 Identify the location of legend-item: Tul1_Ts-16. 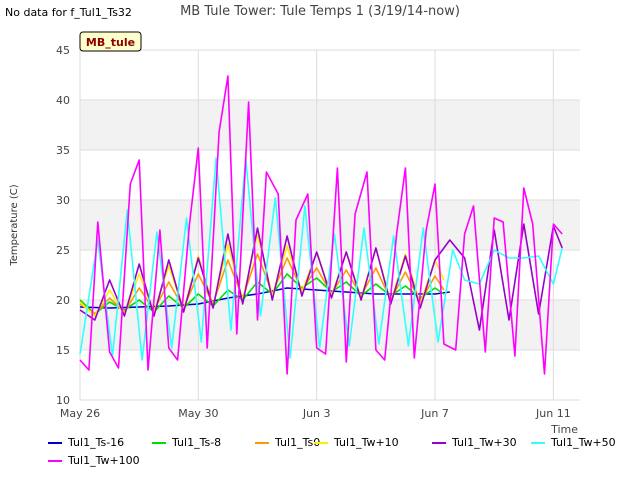
(86, 442).